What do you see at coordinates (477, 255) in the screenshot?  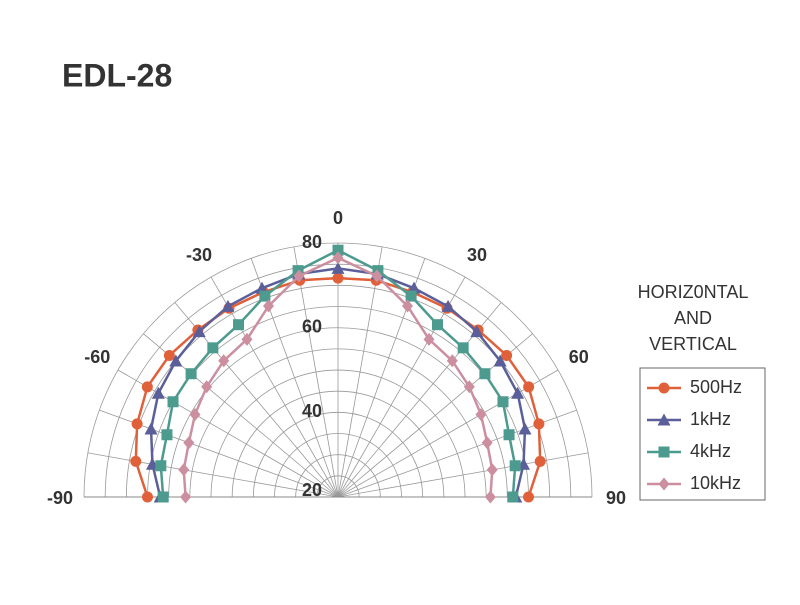 I see `theta-tick-label: 30` at bounding box center [477, 255].